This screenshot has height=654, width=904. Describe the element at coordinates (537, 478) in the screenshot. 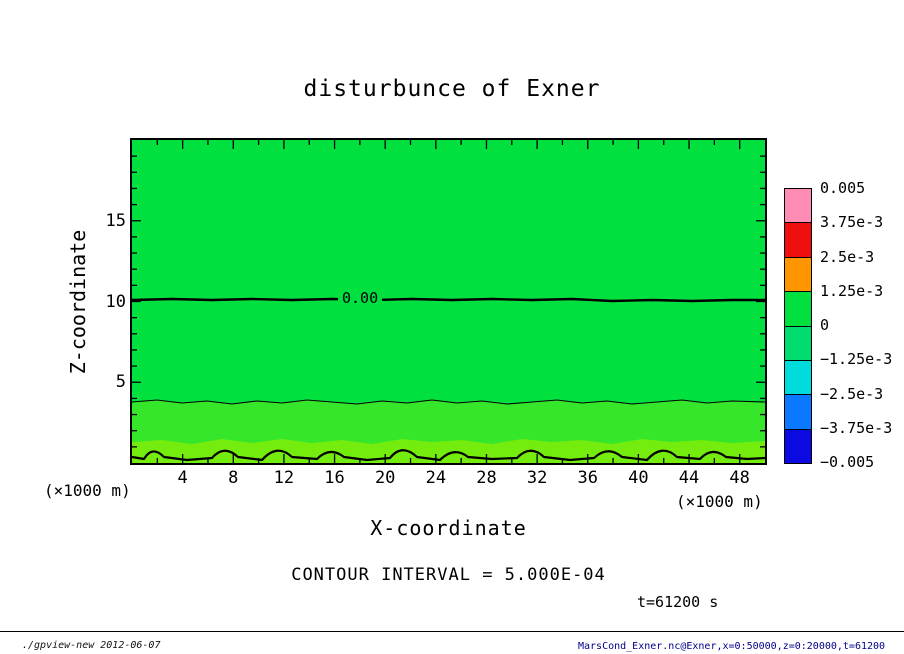

I see `x-tick-label: 32` at that location.